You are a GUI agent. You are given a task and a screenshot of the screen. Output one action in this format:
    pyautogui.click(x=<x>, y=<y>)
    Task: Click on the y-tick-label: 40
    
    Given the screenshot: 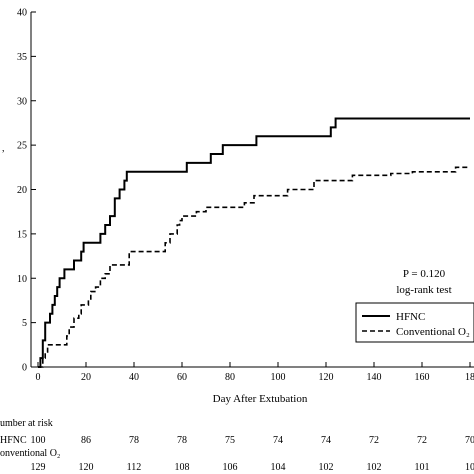 What is the action you would take?
    pyautogui.click(x=22, y=13)
    